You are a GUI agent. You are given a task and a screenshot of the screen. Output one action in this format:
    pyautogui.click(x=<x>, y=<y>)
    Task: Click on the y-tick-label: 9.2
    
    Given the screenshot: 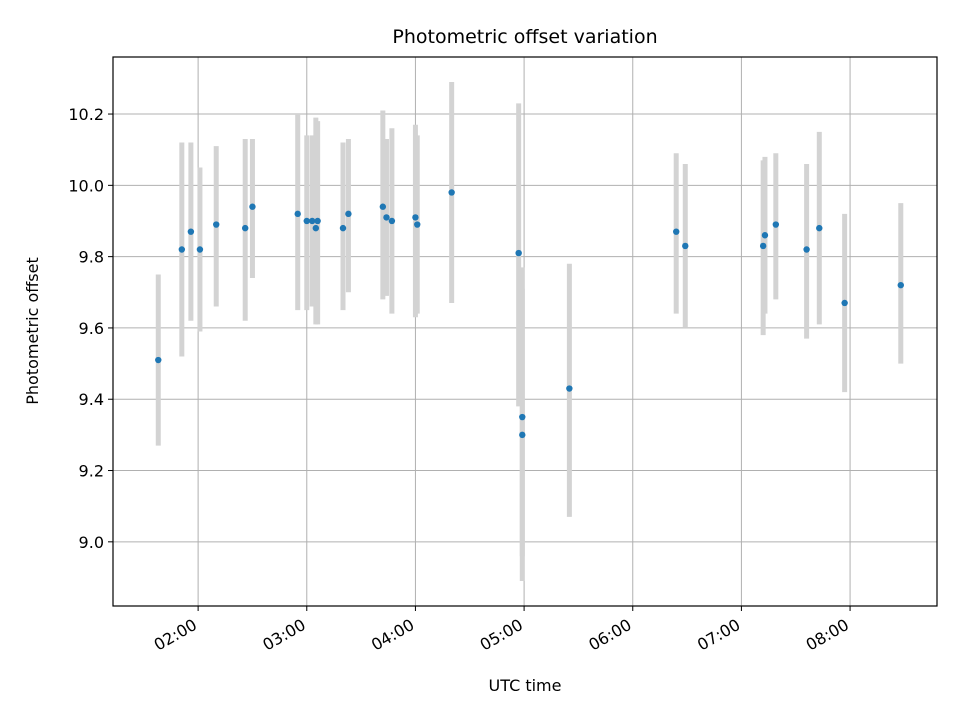 What is the action you would take?
    pyautogui.click(x=91, y=471)
    